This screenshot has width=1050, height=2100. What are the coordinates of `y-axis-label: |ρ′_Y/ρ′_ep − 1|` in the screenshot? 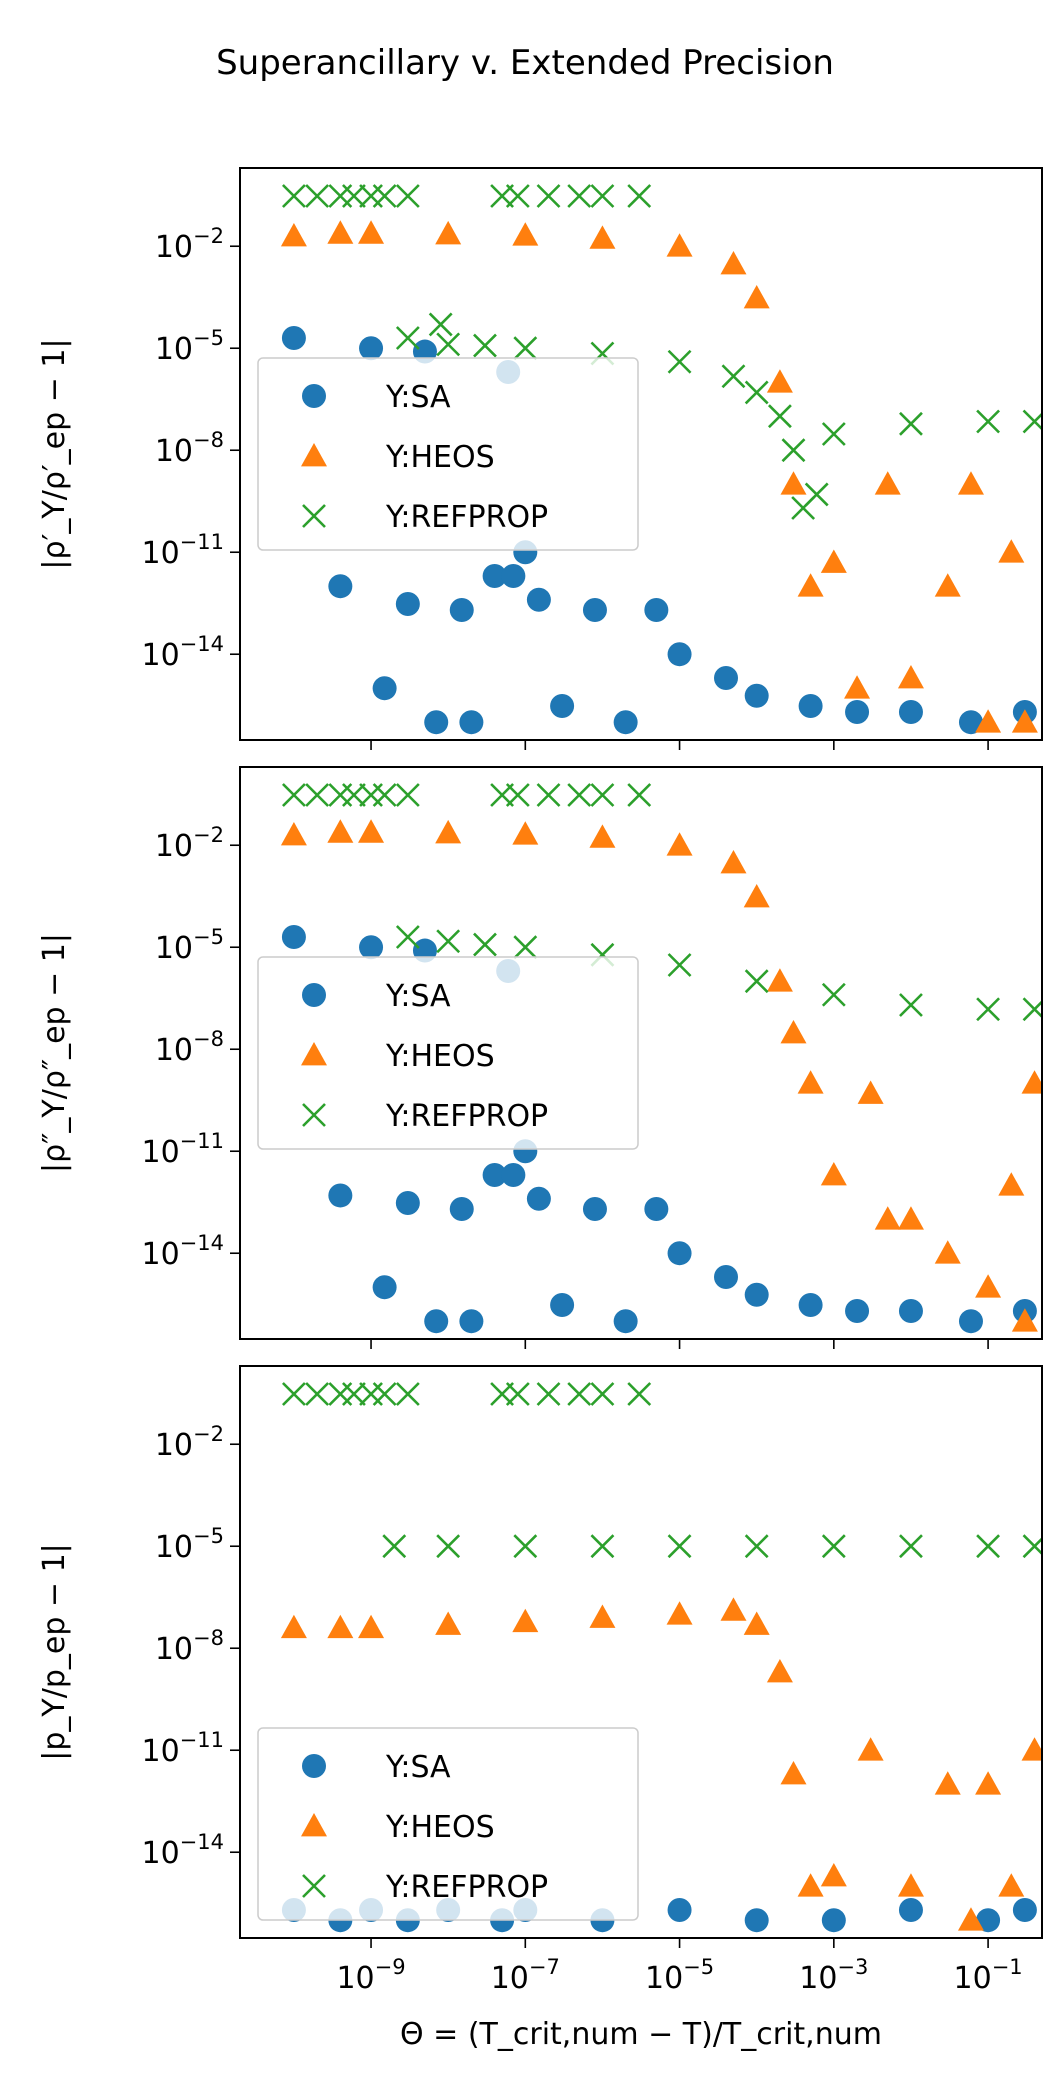 It's located at (54, 453).